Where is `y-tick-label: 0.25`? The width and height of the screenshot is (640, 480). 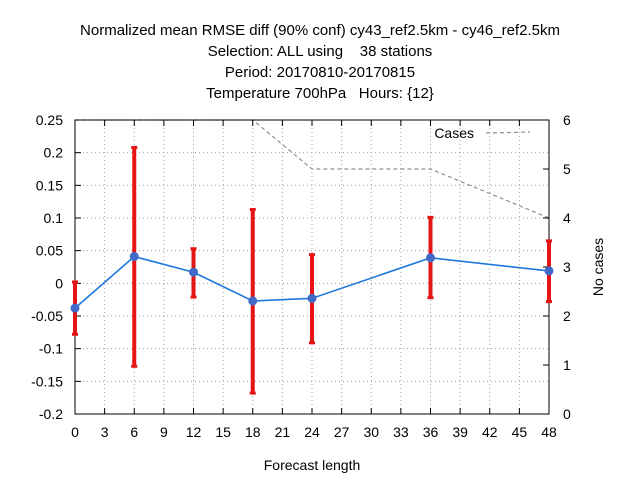 y-tick-label: 0.25 is located at coordinates (49, 120).